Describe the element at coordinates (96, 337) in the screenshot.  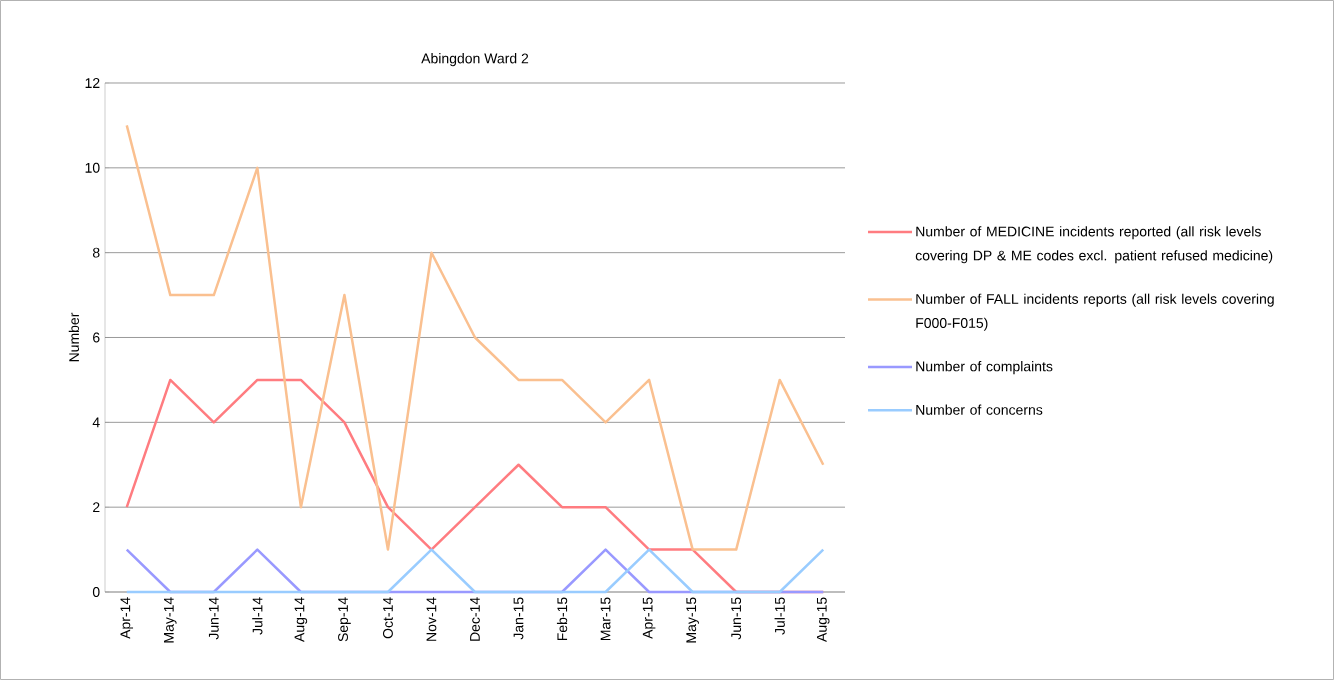
I see `y-tick-label: 6` at that location.